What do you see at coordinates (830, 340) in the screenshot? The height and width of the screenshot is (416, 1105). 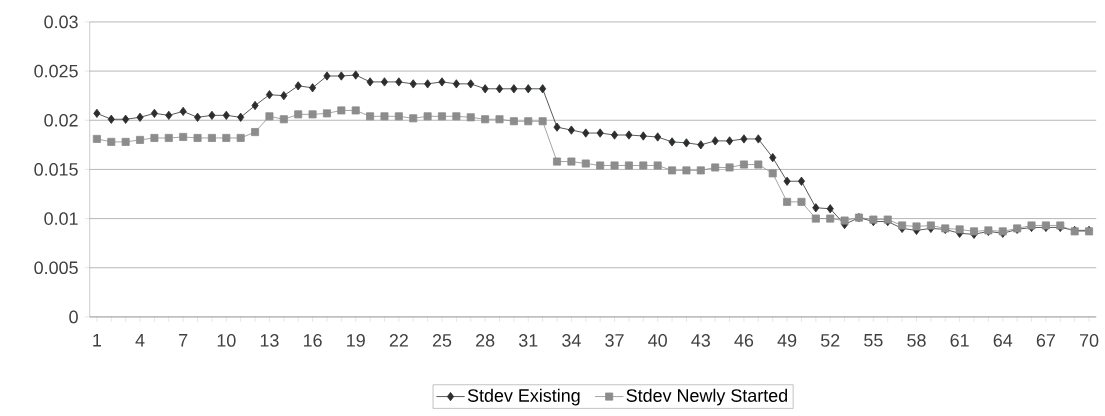 I see `x-tick-label: 52` at bounding box center [830, 340].